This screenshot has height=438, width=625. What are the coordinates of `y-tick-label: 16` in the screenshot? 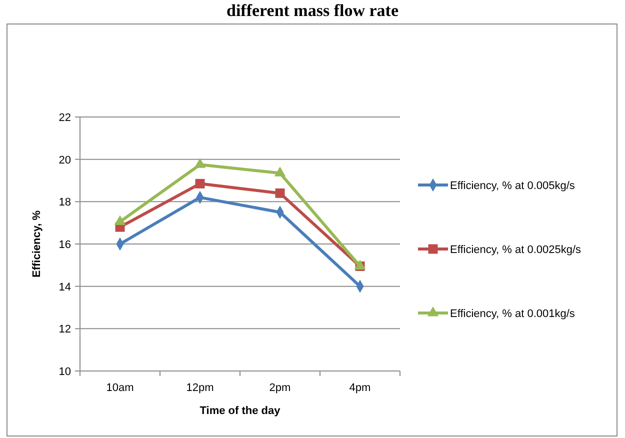 It's located at (64, 245).